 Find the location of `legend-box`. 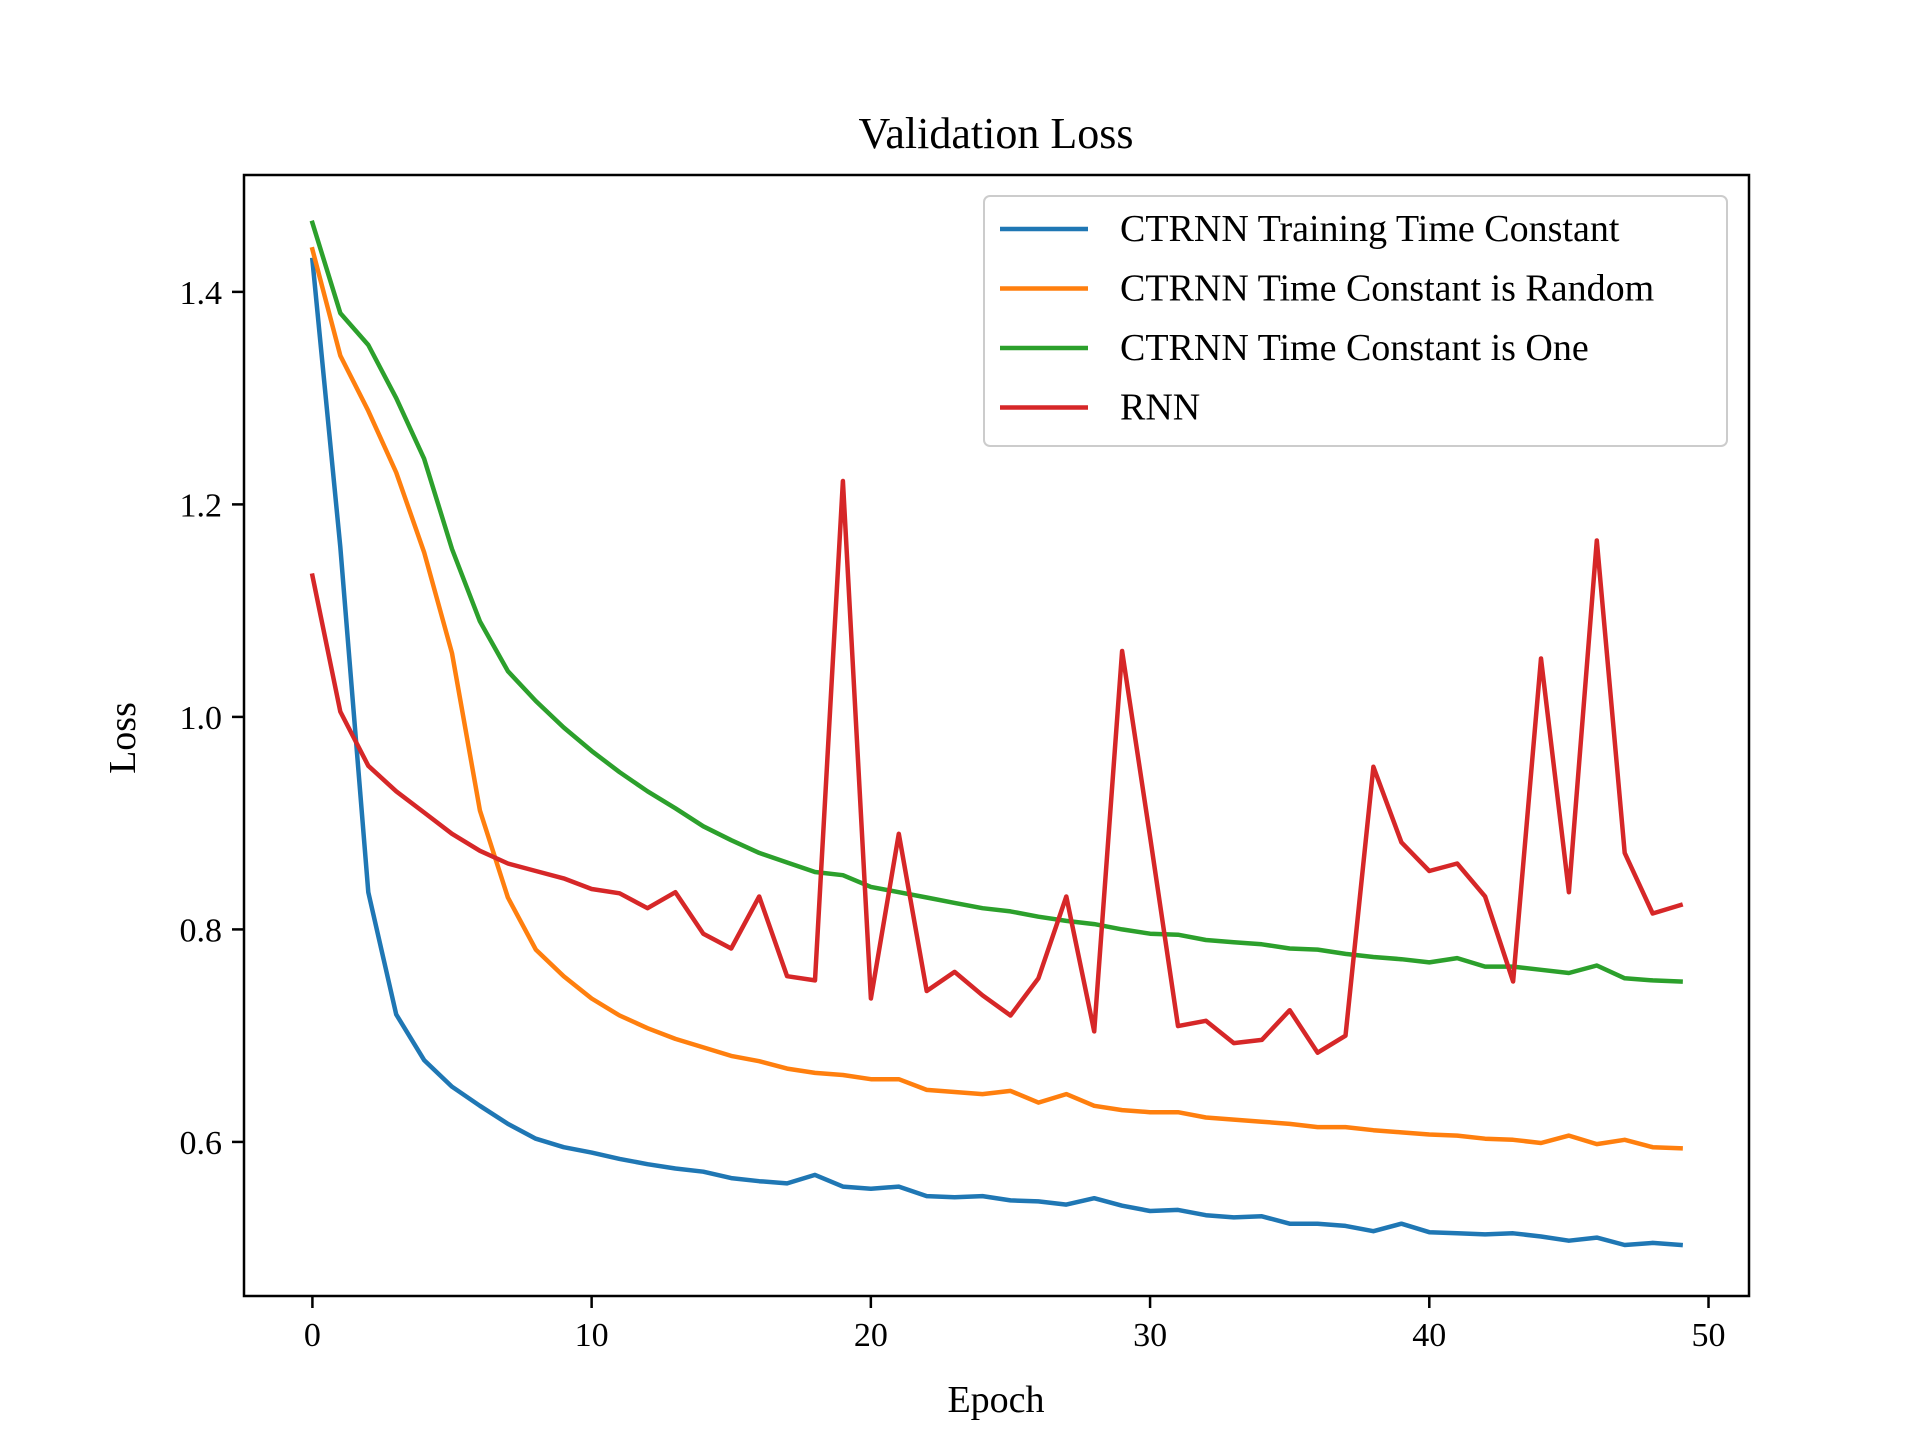

legend-box is located at coordinates (1355, 321).